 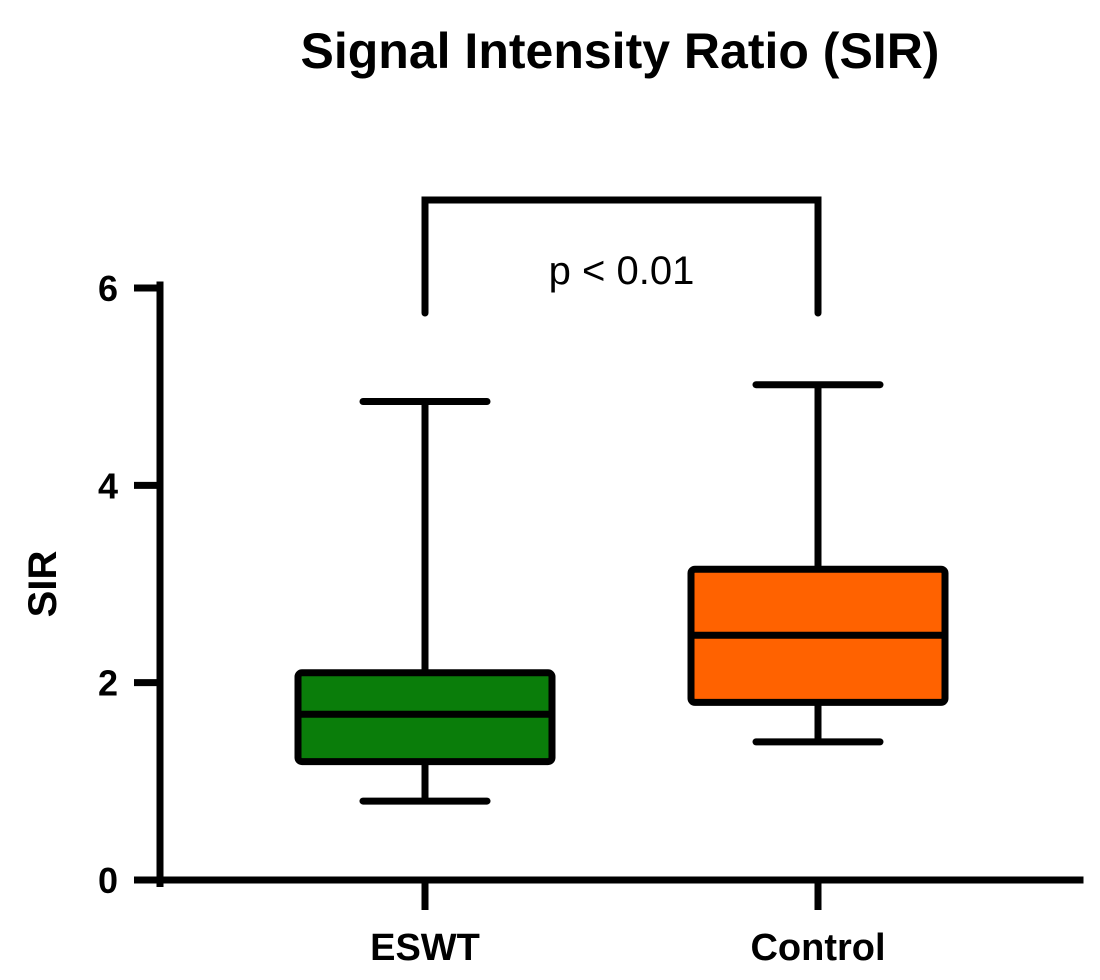 I want to click on y-axis-label: SIR, so click(x=43, y=584).